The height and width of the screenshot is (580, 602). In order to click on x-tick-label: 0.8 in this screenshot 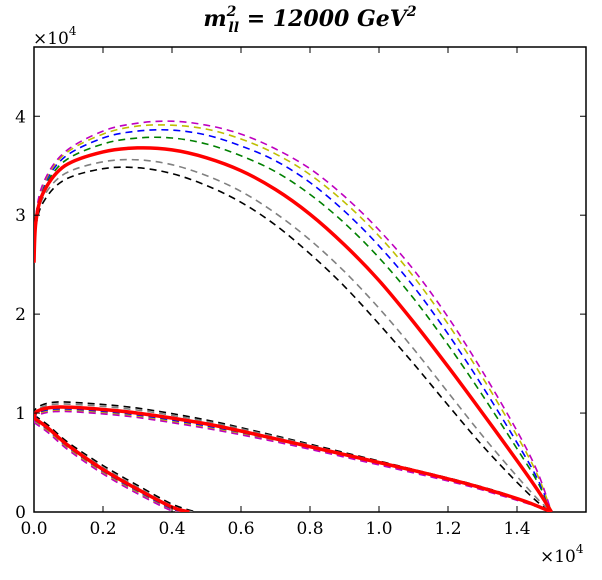, I will do `click(309, 529)`.